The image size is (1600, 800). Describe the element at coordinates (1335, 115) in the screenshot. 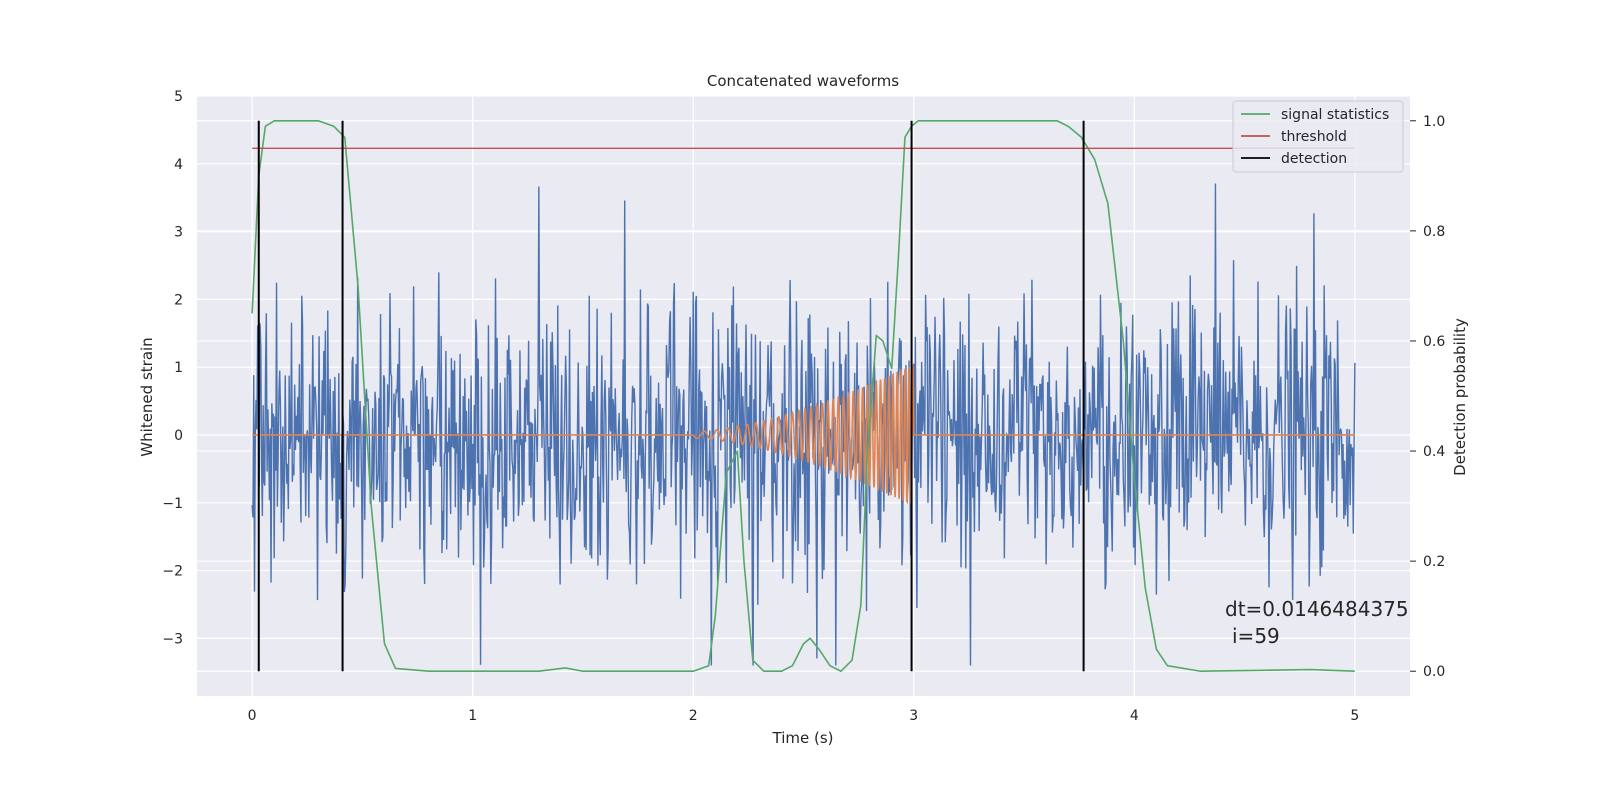

I see `legend-entry-signal-statistics: signal statistics` at that location.